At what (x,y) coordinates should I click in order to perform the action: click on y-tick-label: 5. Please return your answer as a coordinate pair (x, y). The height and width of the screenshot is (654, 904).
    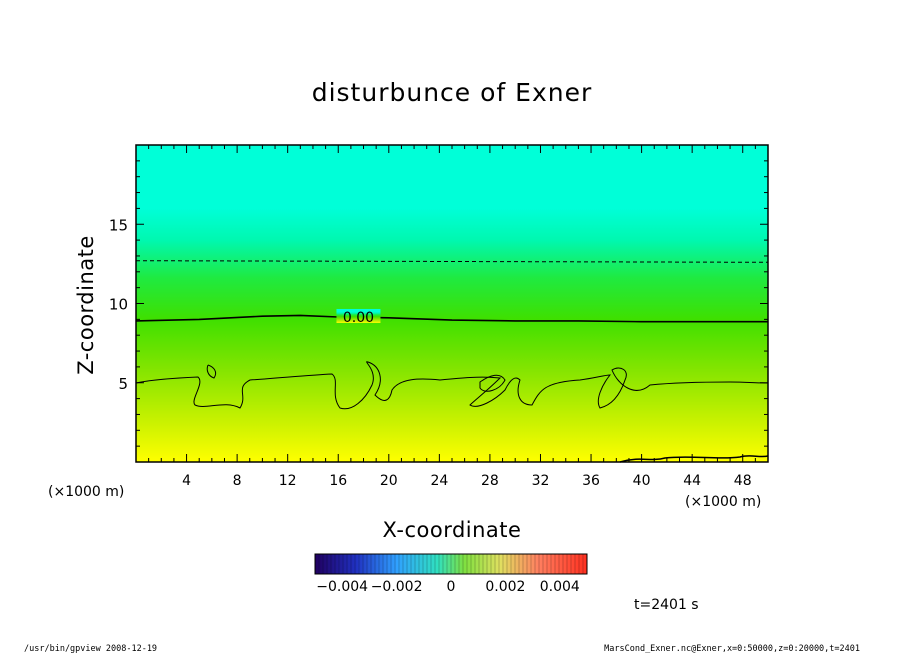
    Looking at the image, I should click on (123, 384).